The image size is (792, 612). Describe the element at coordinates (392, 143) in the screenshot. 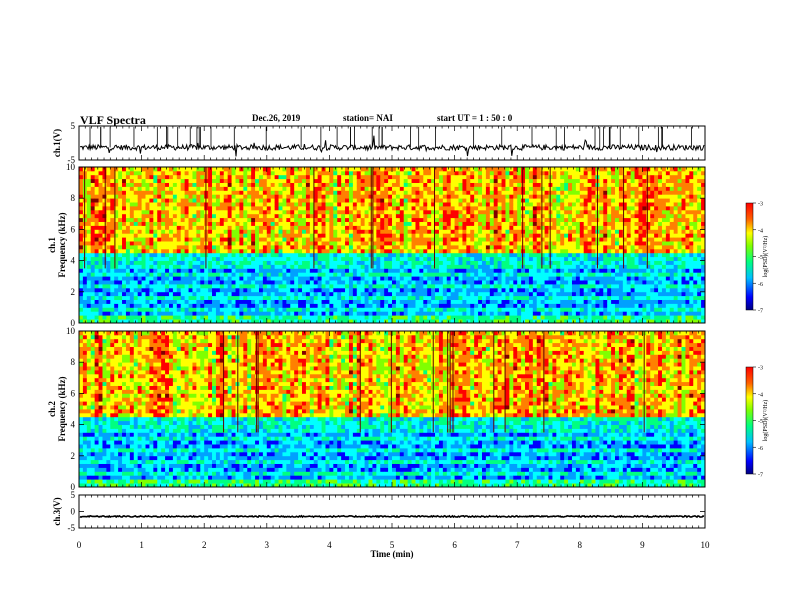

I see `waveform-frame` at that location.